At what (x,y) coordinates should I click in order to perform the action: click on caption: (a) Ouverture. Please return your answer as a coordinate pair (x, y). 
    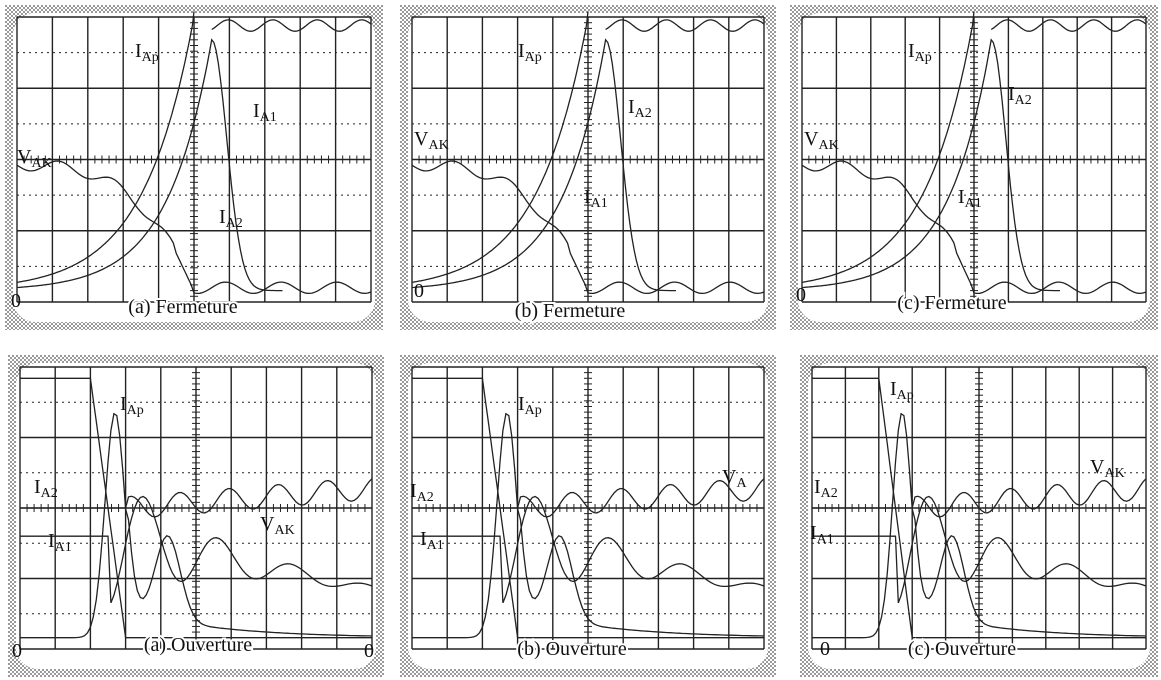
    Looking at the image, I should click on (198, 645).